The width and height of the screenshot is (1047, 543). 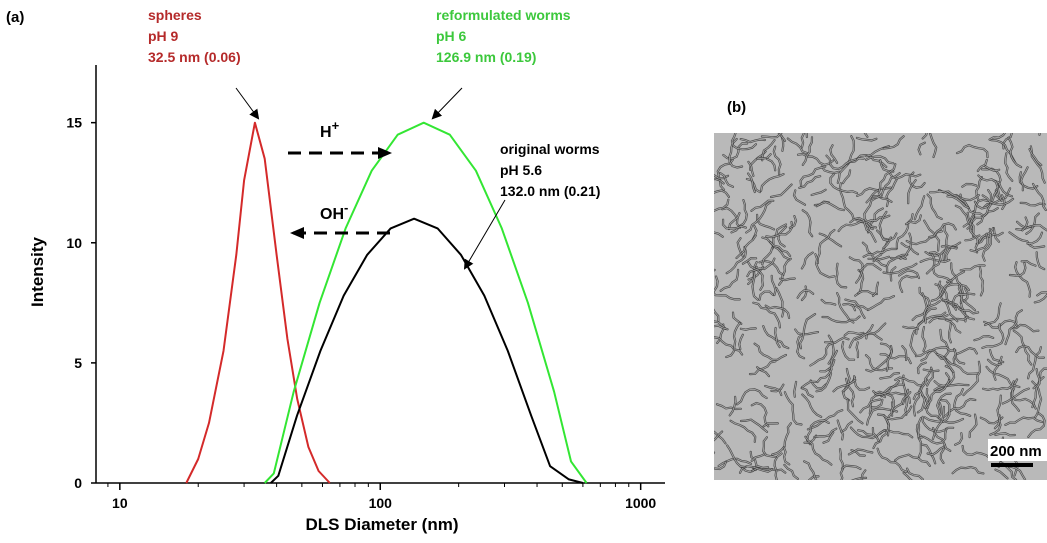 I want to click on y-axis-title: Intensity, so click(x=37, y=272).